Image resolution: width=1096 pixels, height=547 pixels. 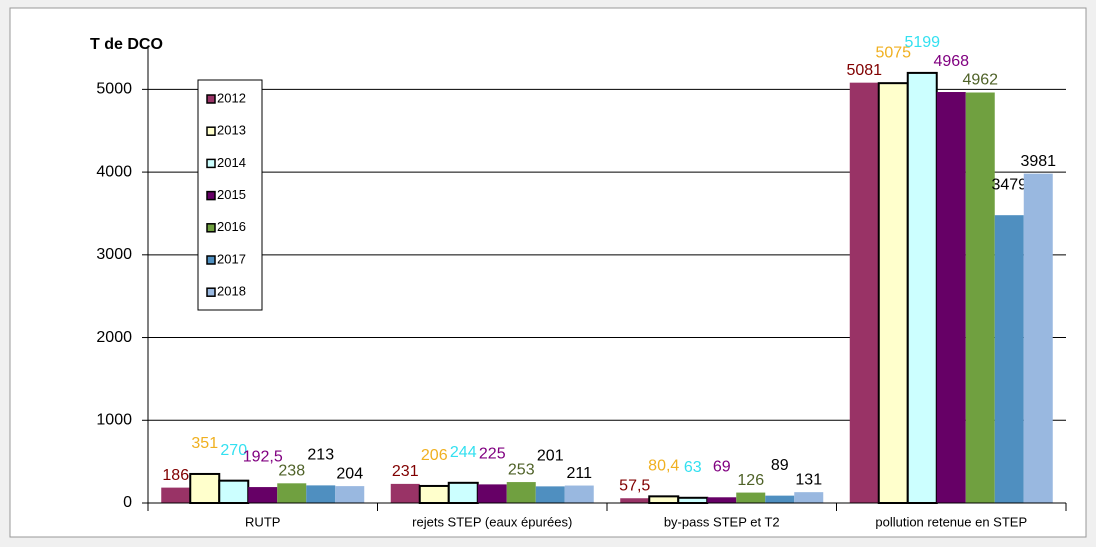 I want to click on data-label: 244, so click(x=463, y=452).